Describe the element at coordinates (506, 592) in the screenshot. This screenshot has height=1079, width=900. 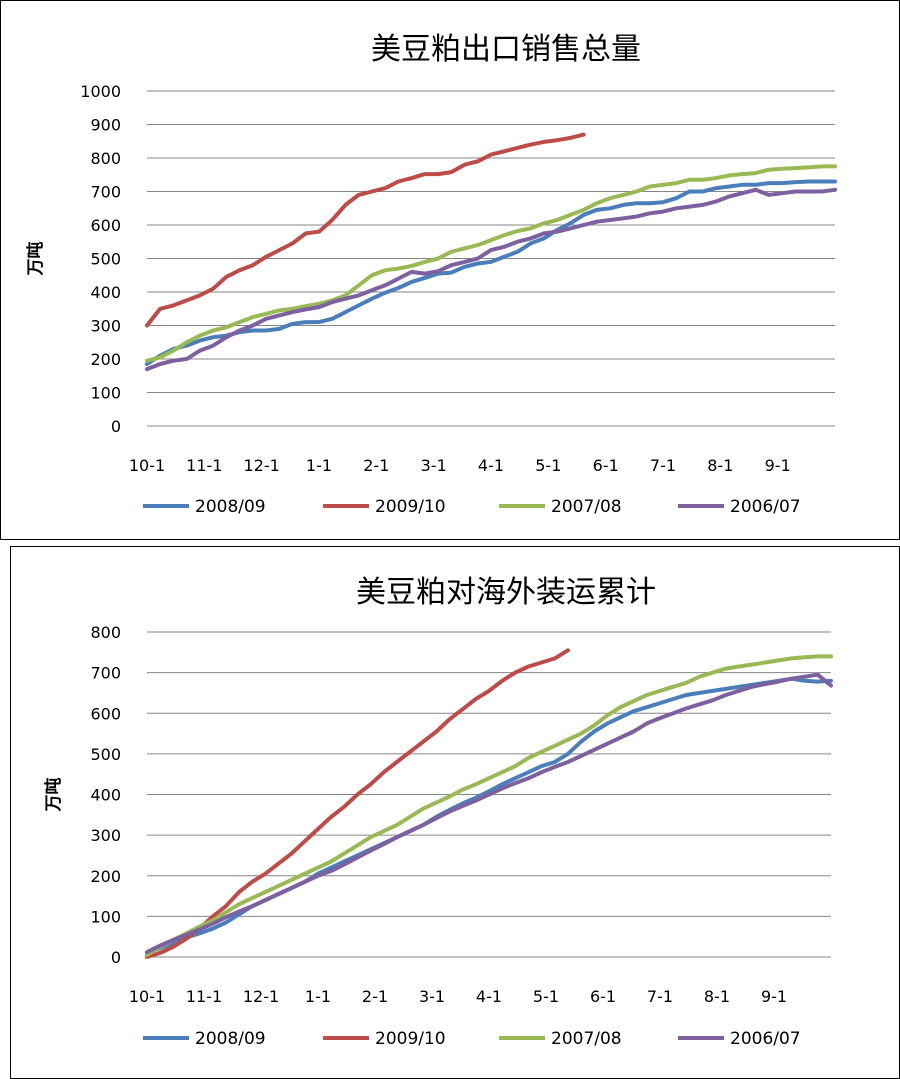
I see `chart-title: 美豆粕对海外装运累计` at that location.